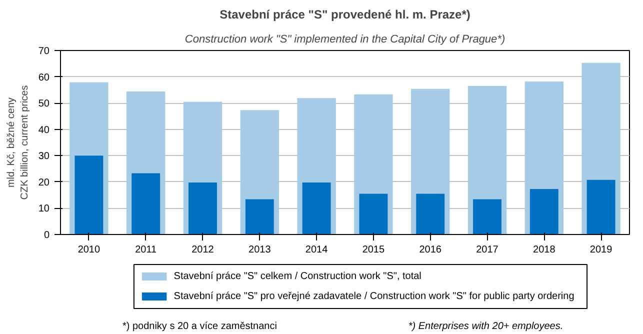 This screenshot has width=643, height=334. I want to click on y-tick-label: 0, so click(47, 235).